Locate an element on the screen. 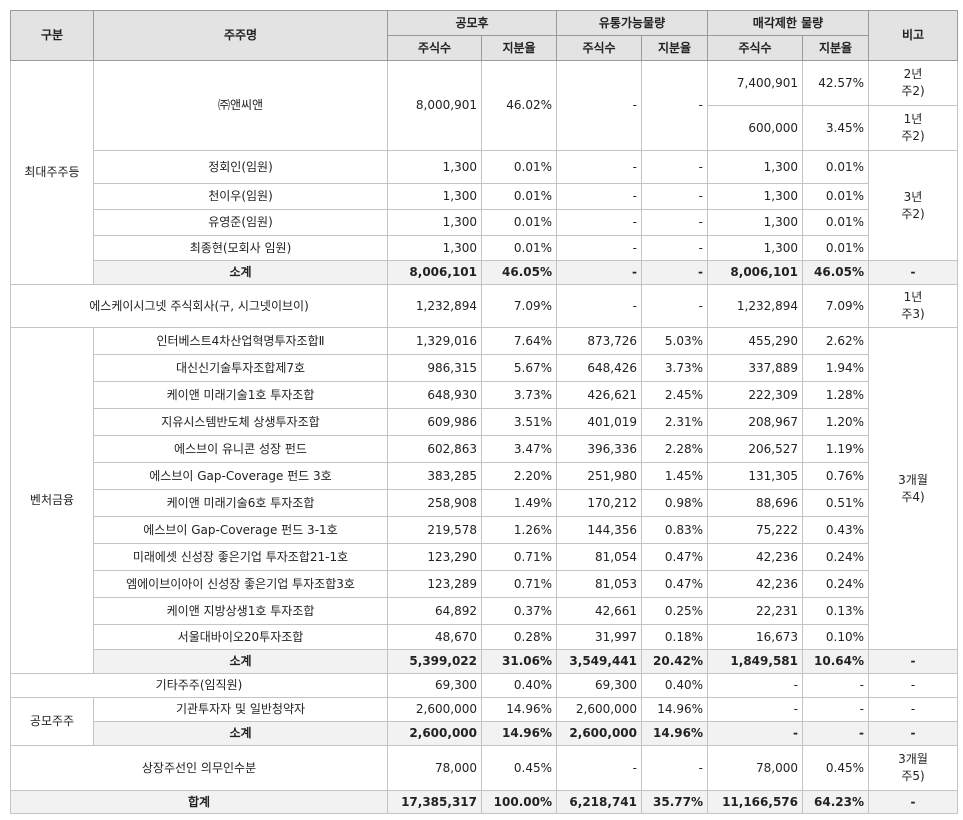 The height and width of the screenshot is (820, 963). name-cell: 케이앤 지방상생1호 투자조합 is located at coordinates (240, 611).